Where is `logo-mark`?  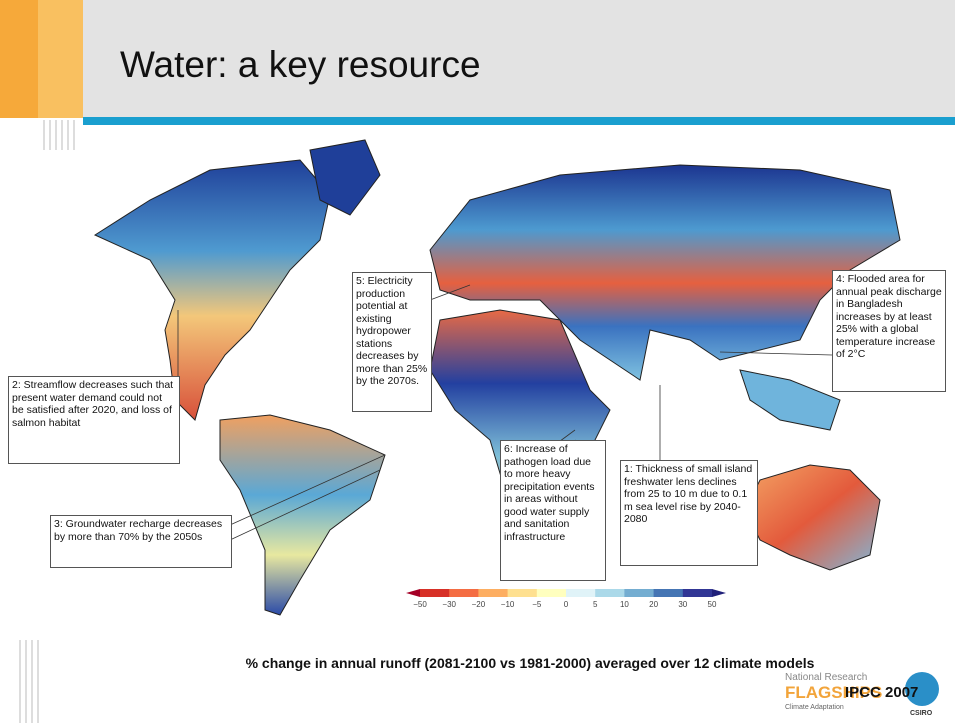
logo-mark is located at coordinates (922, 689).